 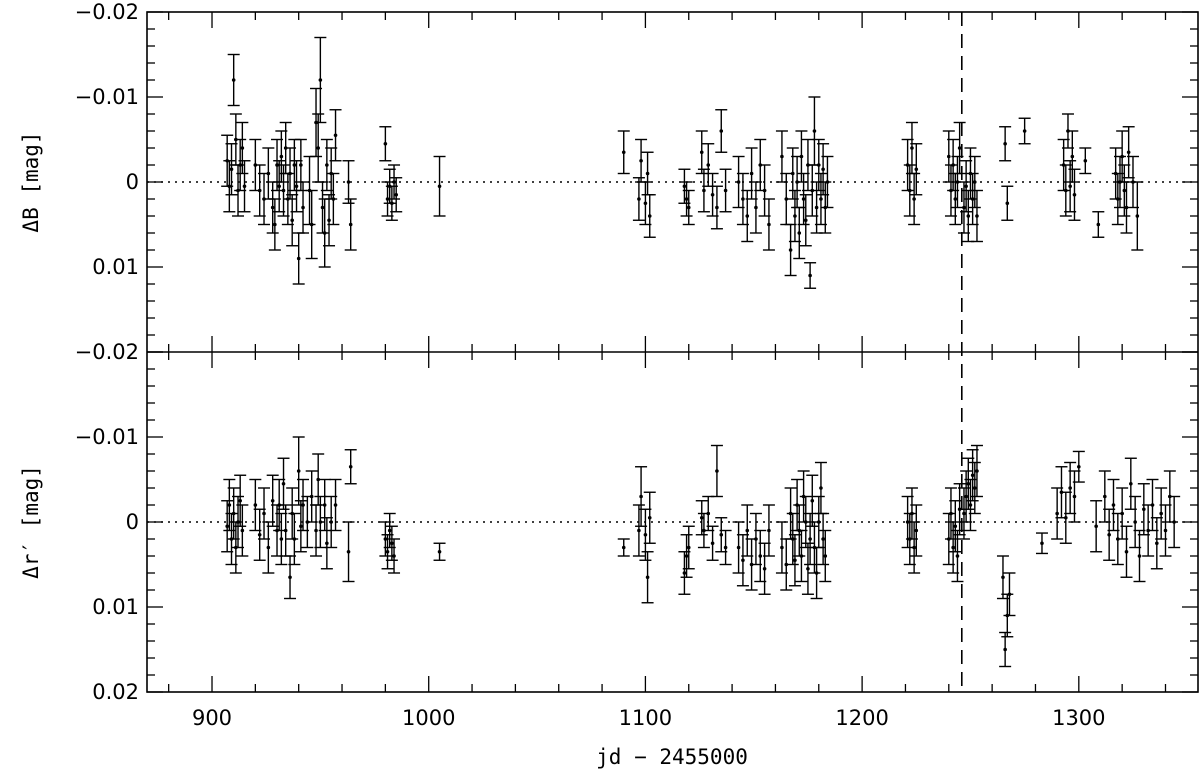 I want to click on y-tick-label: 0.02, so click(x=115, y=692).